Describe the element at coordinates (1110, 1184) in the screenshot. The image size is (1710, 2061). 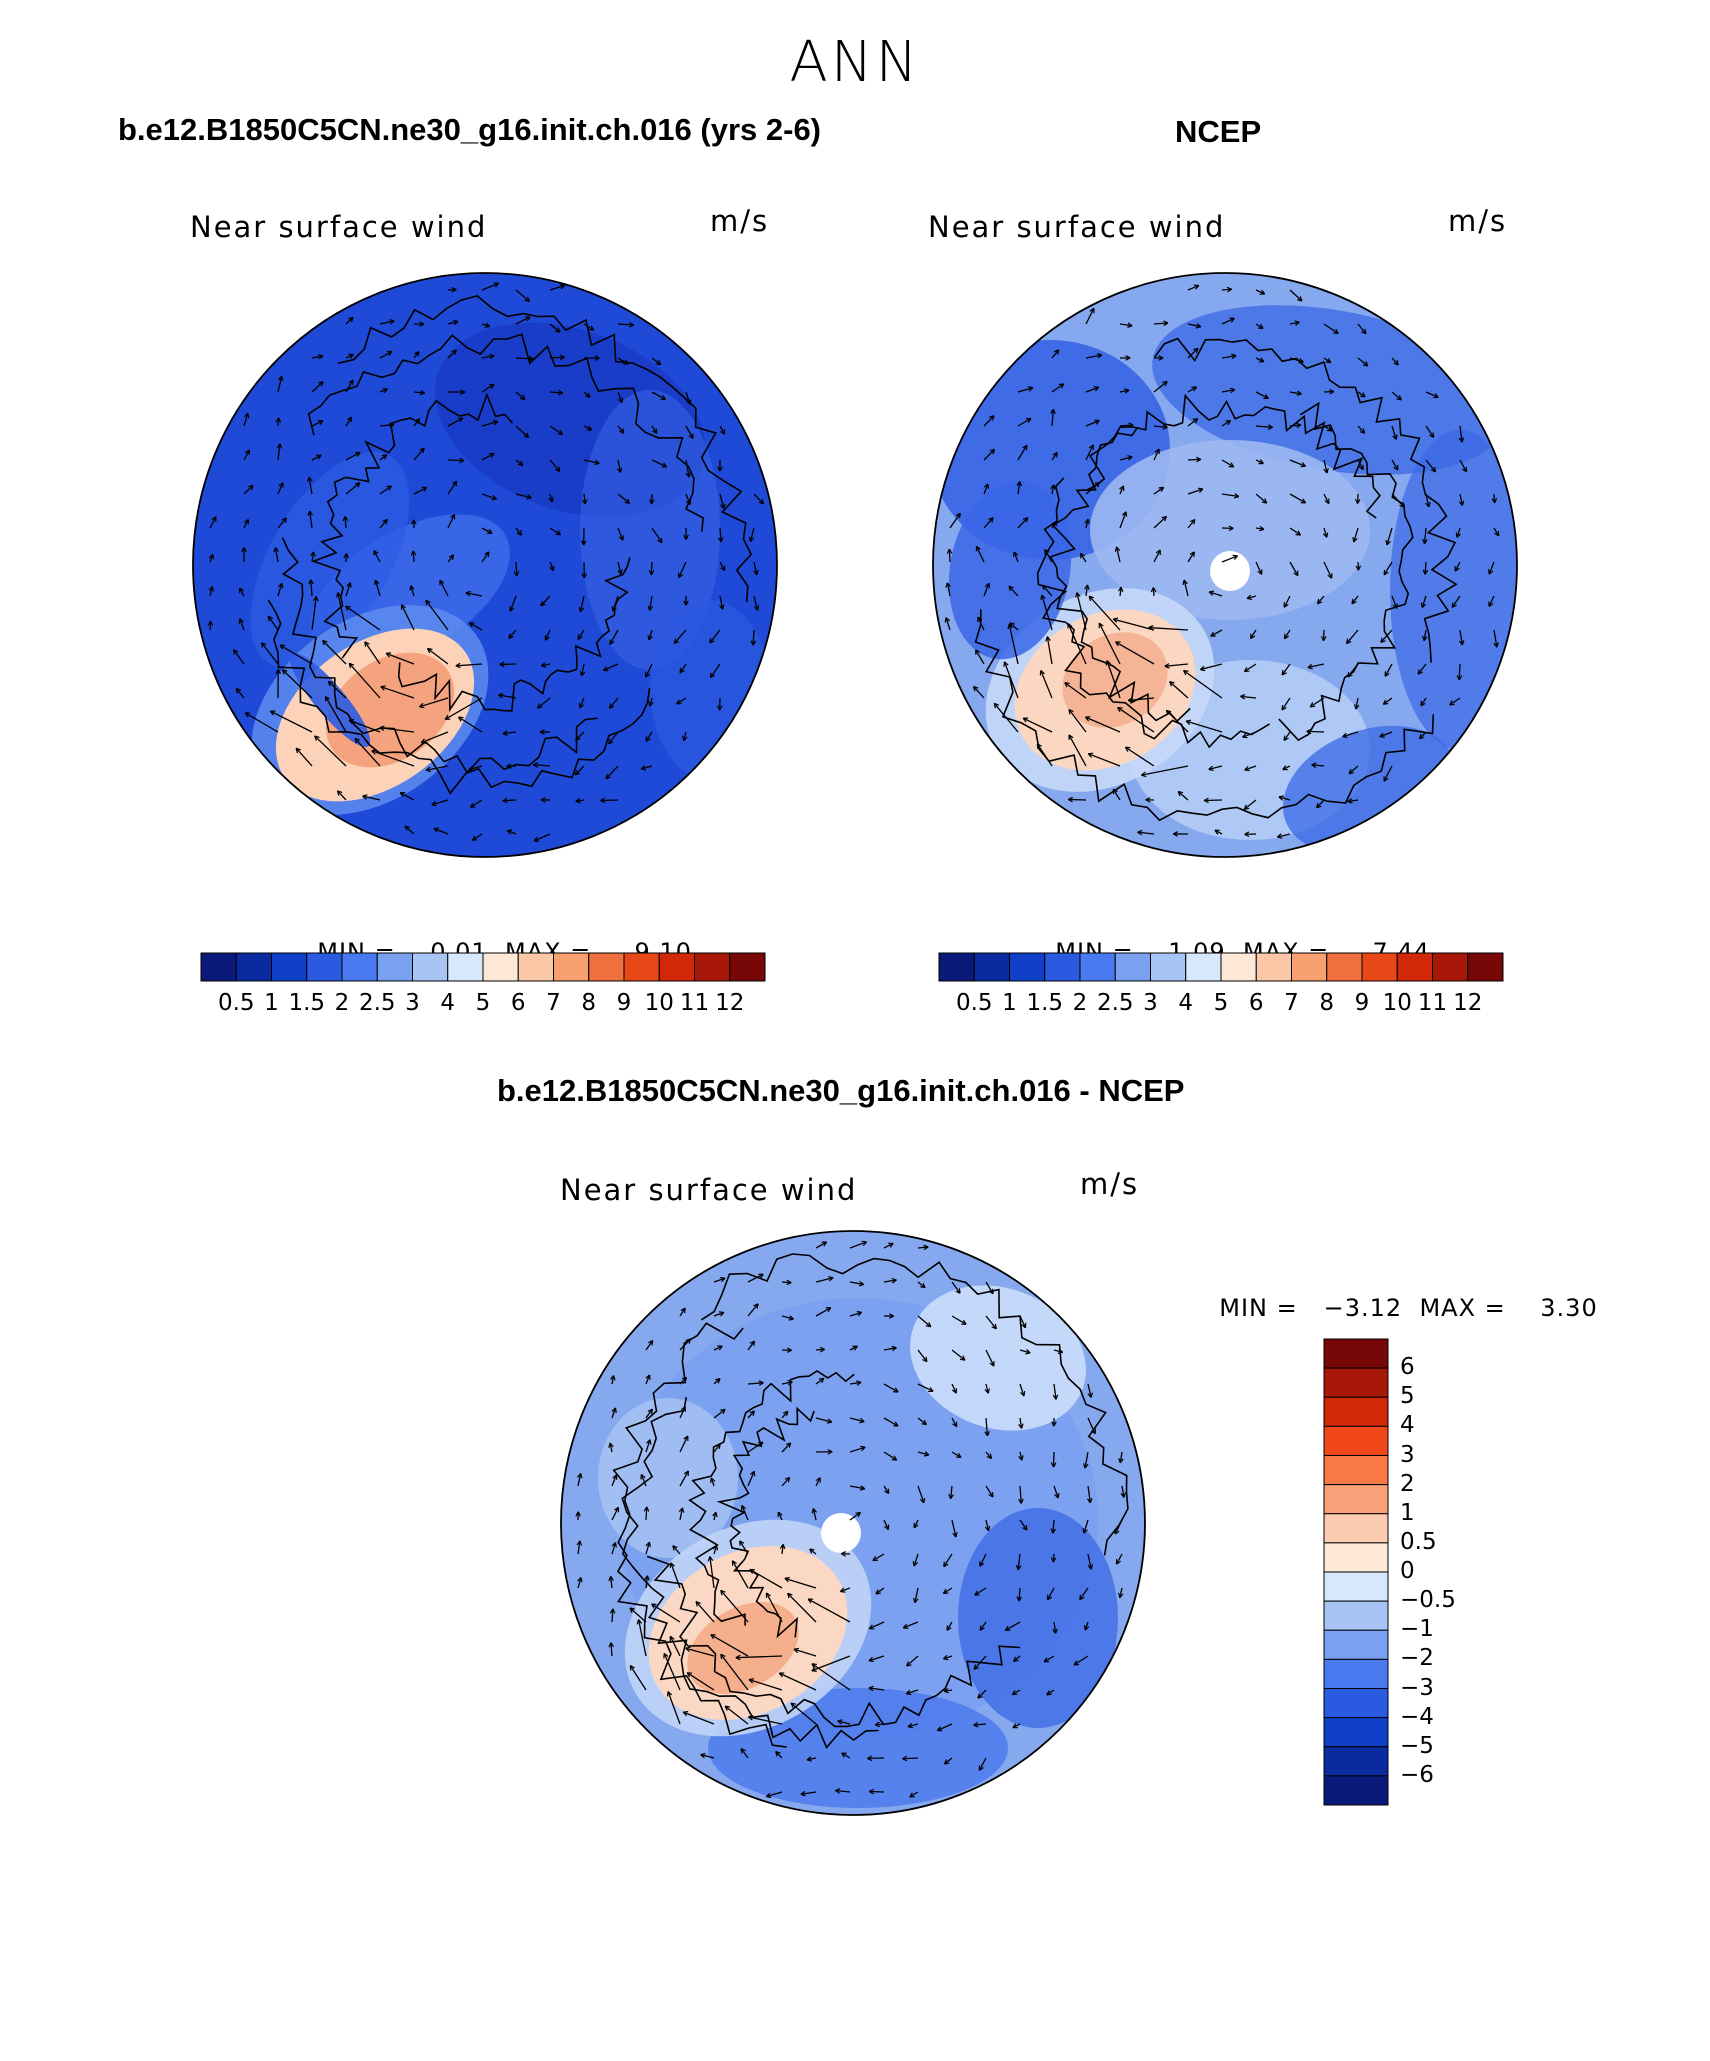
I see `diff-units-label: m/s` at that location.